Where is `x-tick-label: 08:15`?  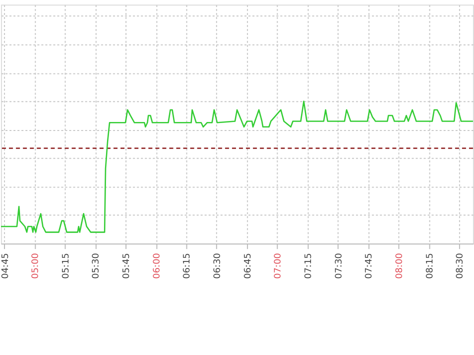 x-tick-label: 08:15 is located at coordinates (430, 266).